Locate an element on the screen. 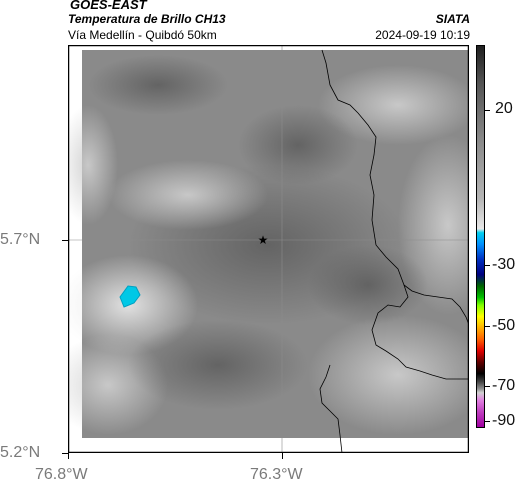 The height and width of the screenshot is (491, 526). department-border-east is located at coordinates (436, 305).